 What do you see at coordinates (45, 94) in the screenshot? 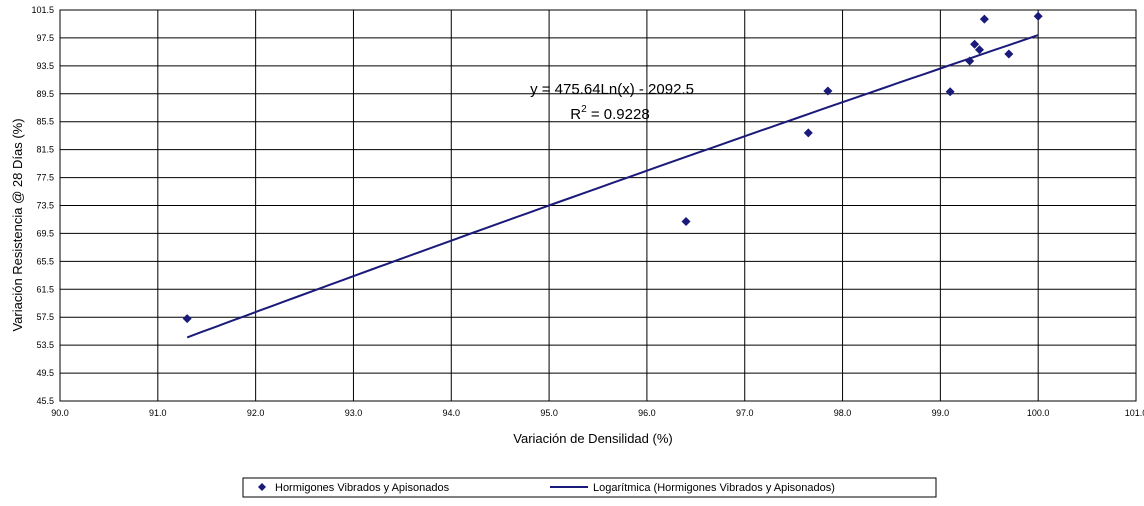
I see `y-tick-label: 89.5` at bounding box center [45, 94].